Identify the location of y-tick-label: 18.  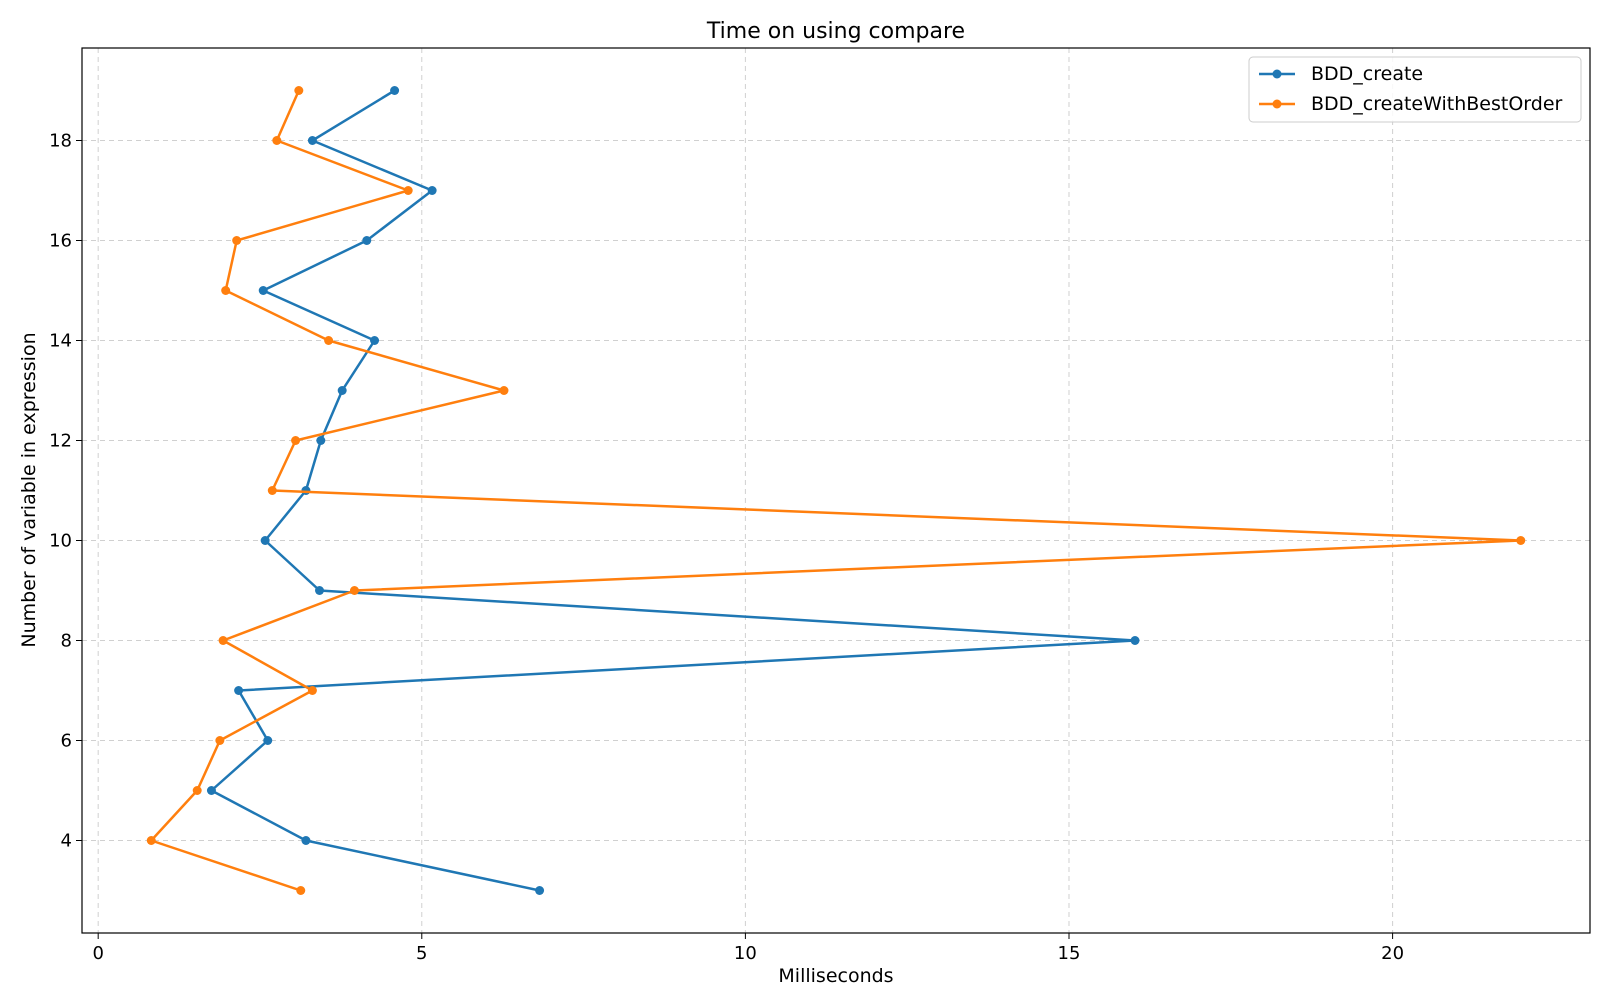
(60, 141).